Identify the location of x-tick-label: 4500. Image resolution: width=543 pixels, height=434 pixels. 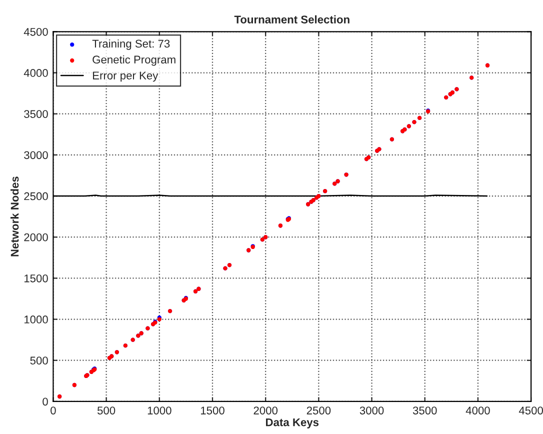
(530, 410).